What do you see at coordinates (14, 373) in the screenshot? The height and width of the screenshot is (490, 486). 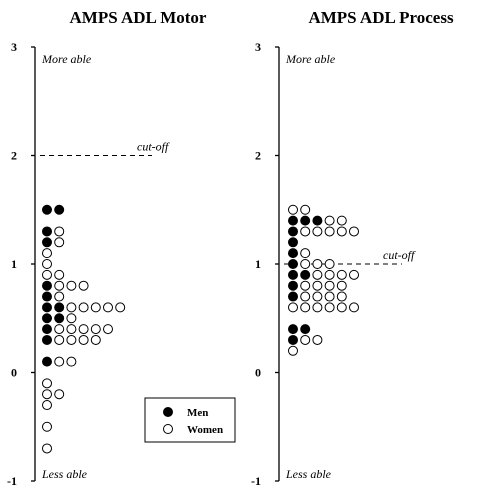 I see `motor-tick-label: 0` at bounding box center [14, 373].